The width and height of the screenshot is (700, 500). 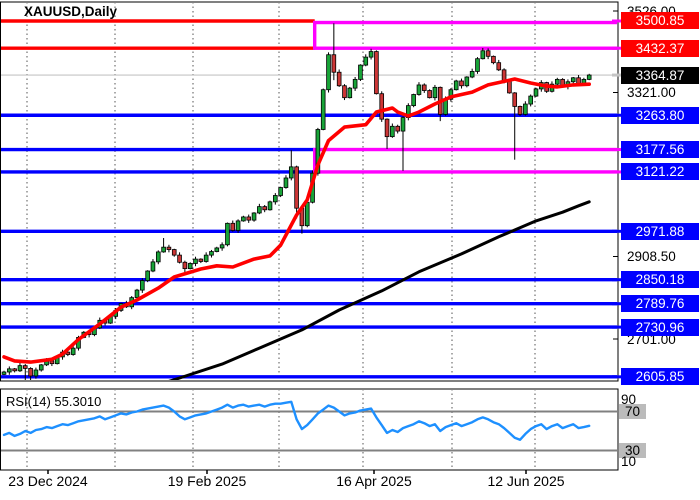 I want to click on date-label: 19 Feb 2025, so click(x=207, y=481).